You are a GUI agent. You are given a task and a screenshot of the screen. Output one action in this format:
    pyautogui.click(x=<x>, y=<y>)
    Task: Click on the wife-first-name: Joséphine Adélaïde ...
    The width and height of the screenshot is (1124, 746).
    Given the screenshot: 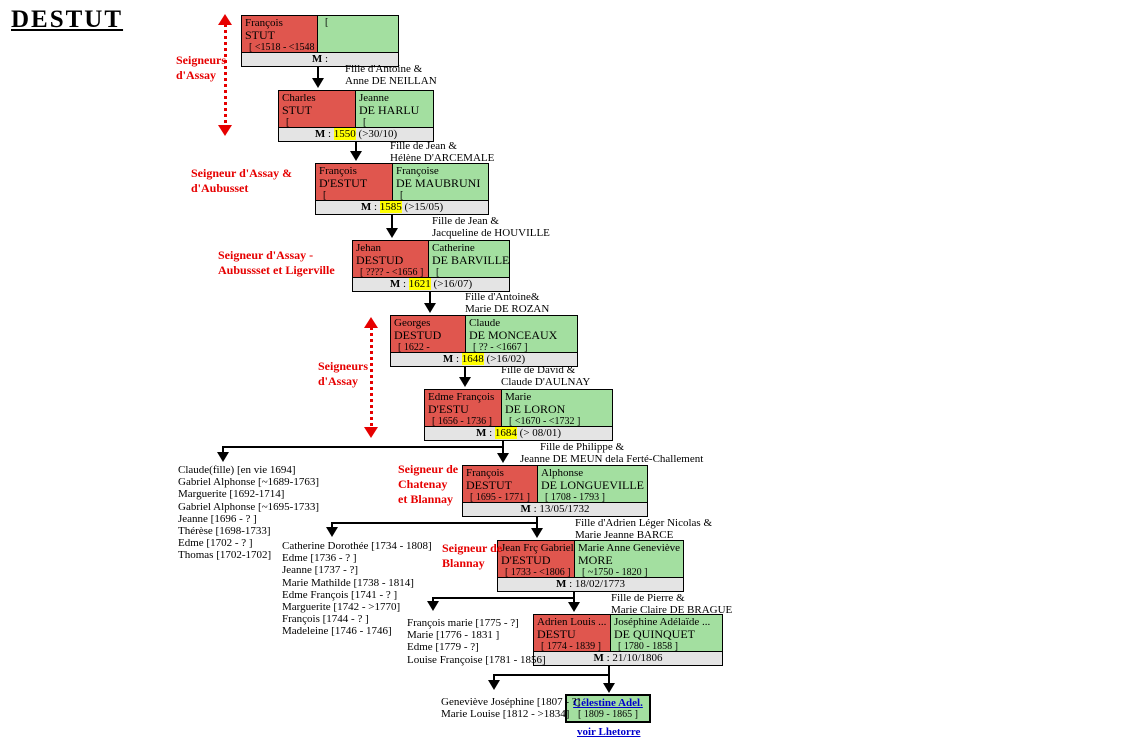 What is the action you would take?
    pyautogui.click(x=662, y=622)
    